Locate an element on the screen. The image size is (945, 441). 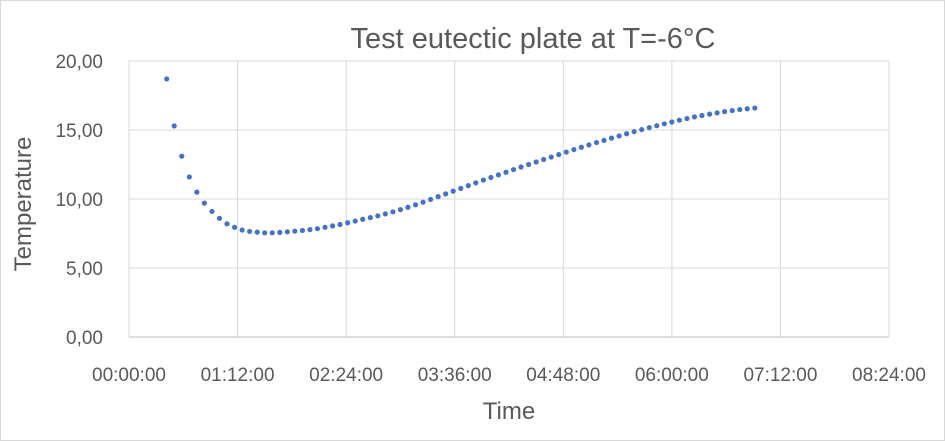
y-tick-label: 15,00 is located at coordinates (79, 131).